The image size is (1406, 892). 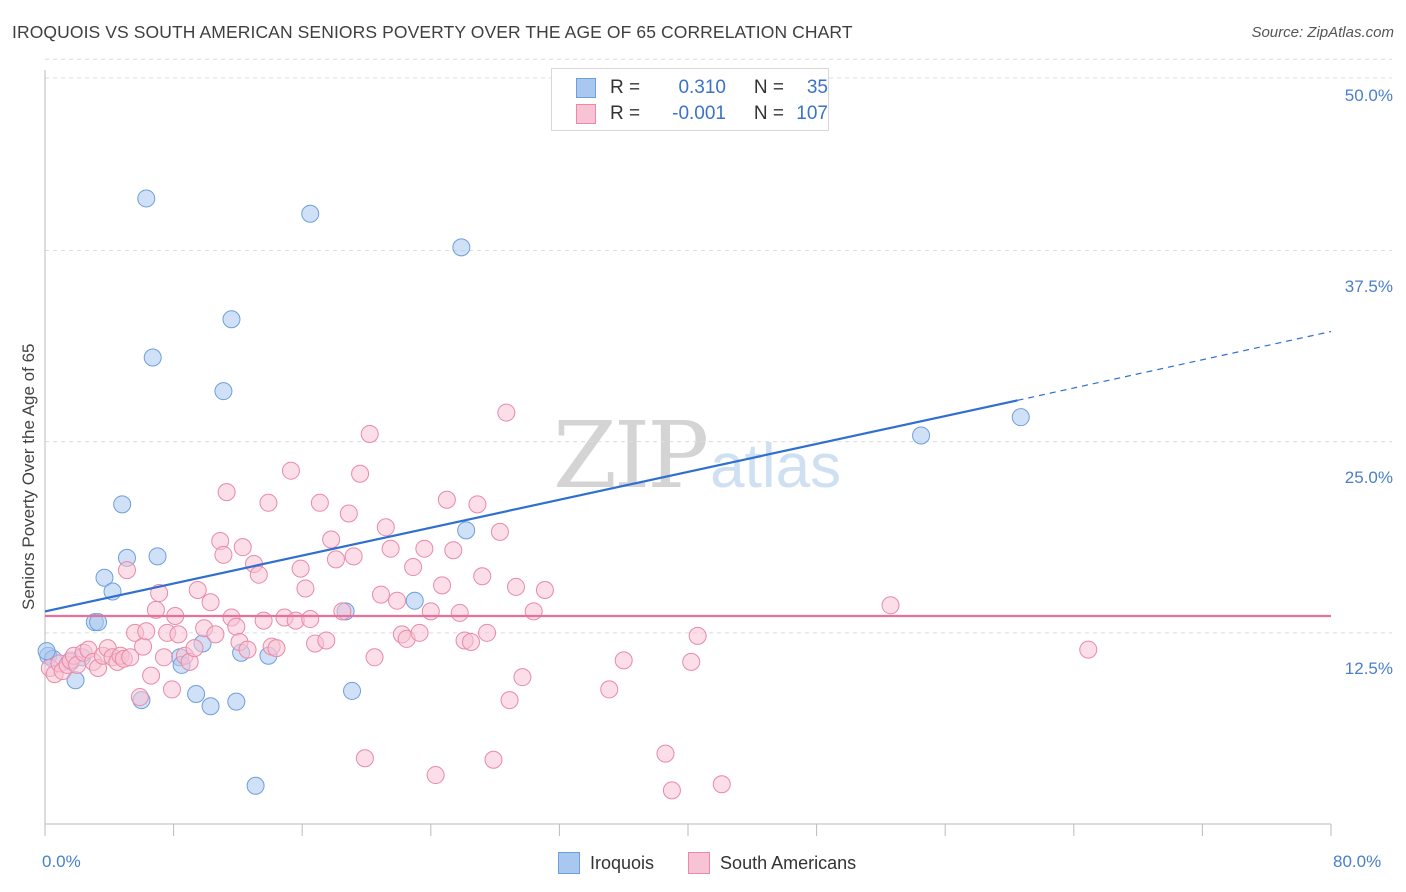 I want to click on series-legend: Iroquois South Americans, so click(x=707, y=863).